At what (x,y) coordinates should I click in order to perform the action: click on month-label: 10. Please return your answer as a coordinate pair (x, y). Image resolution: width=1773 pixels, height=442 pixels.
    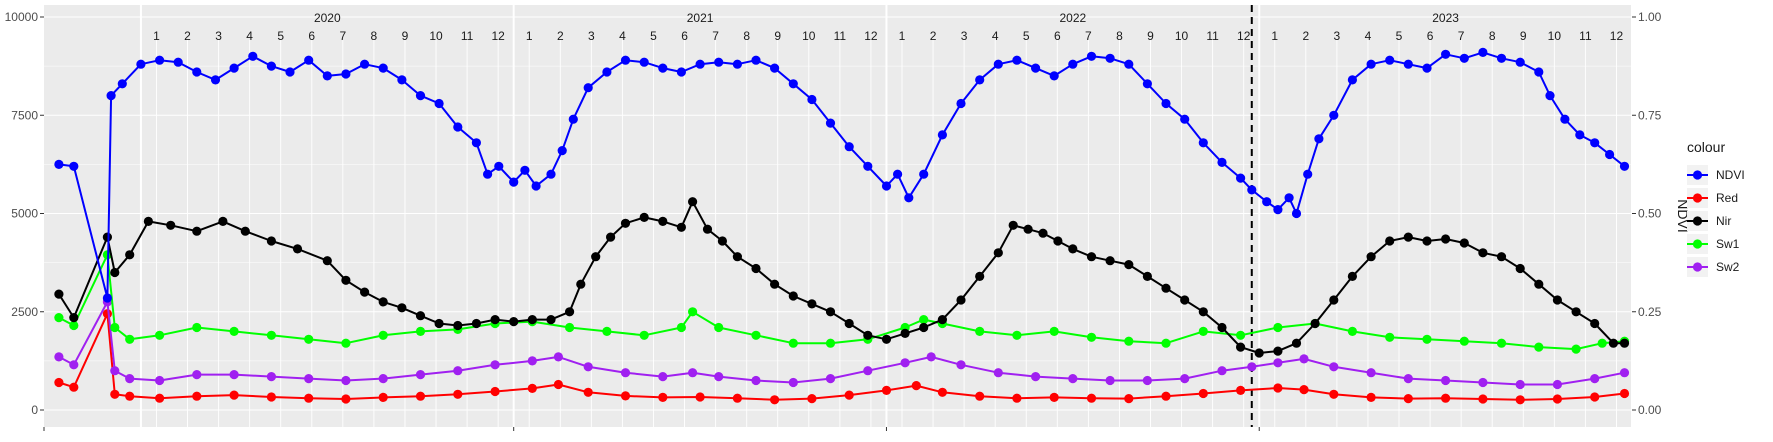
    Looking at the image, I should click on (436, 36).